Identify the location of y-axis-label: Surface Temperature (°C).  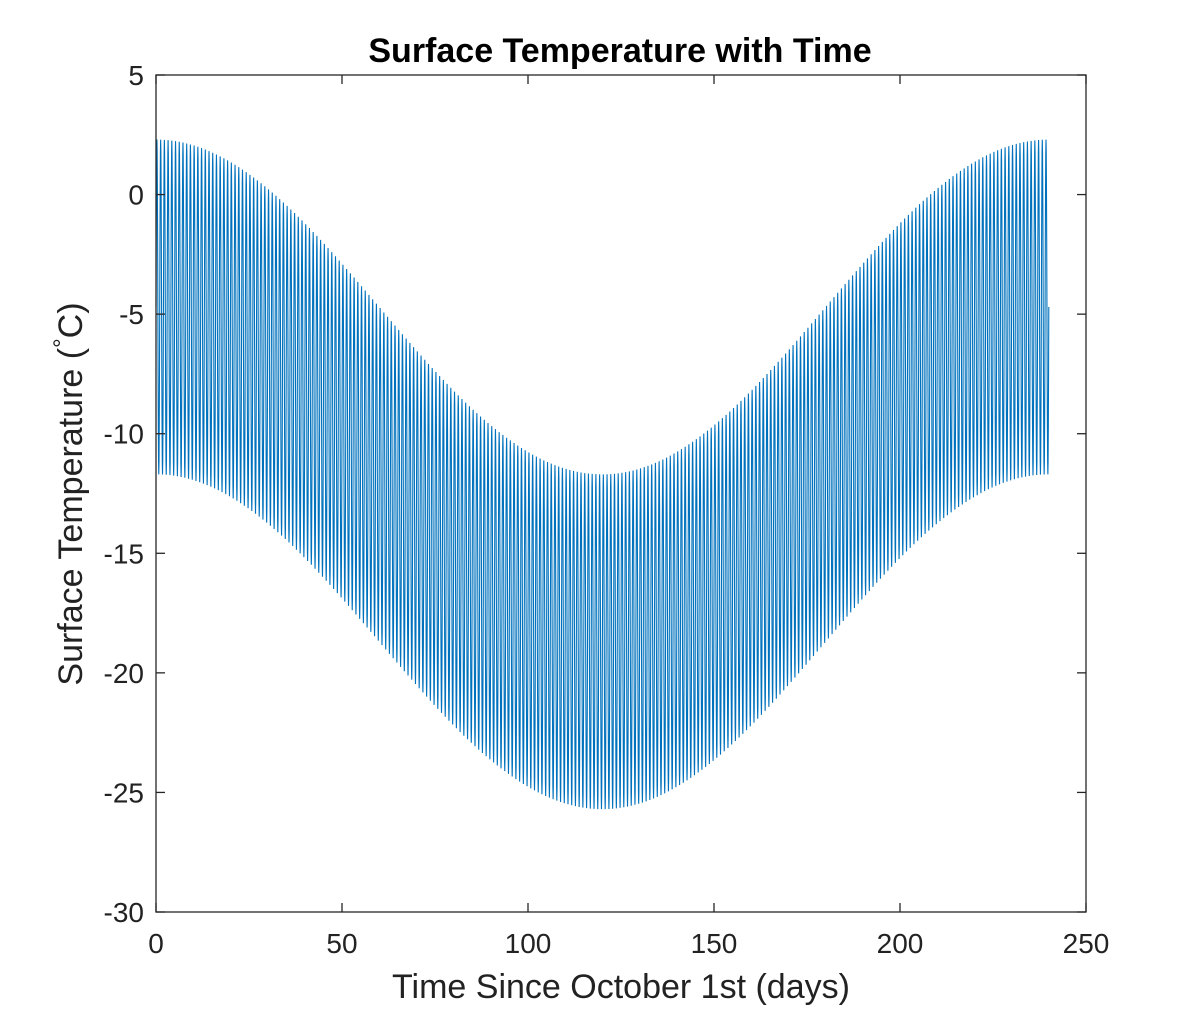
(69, 493).